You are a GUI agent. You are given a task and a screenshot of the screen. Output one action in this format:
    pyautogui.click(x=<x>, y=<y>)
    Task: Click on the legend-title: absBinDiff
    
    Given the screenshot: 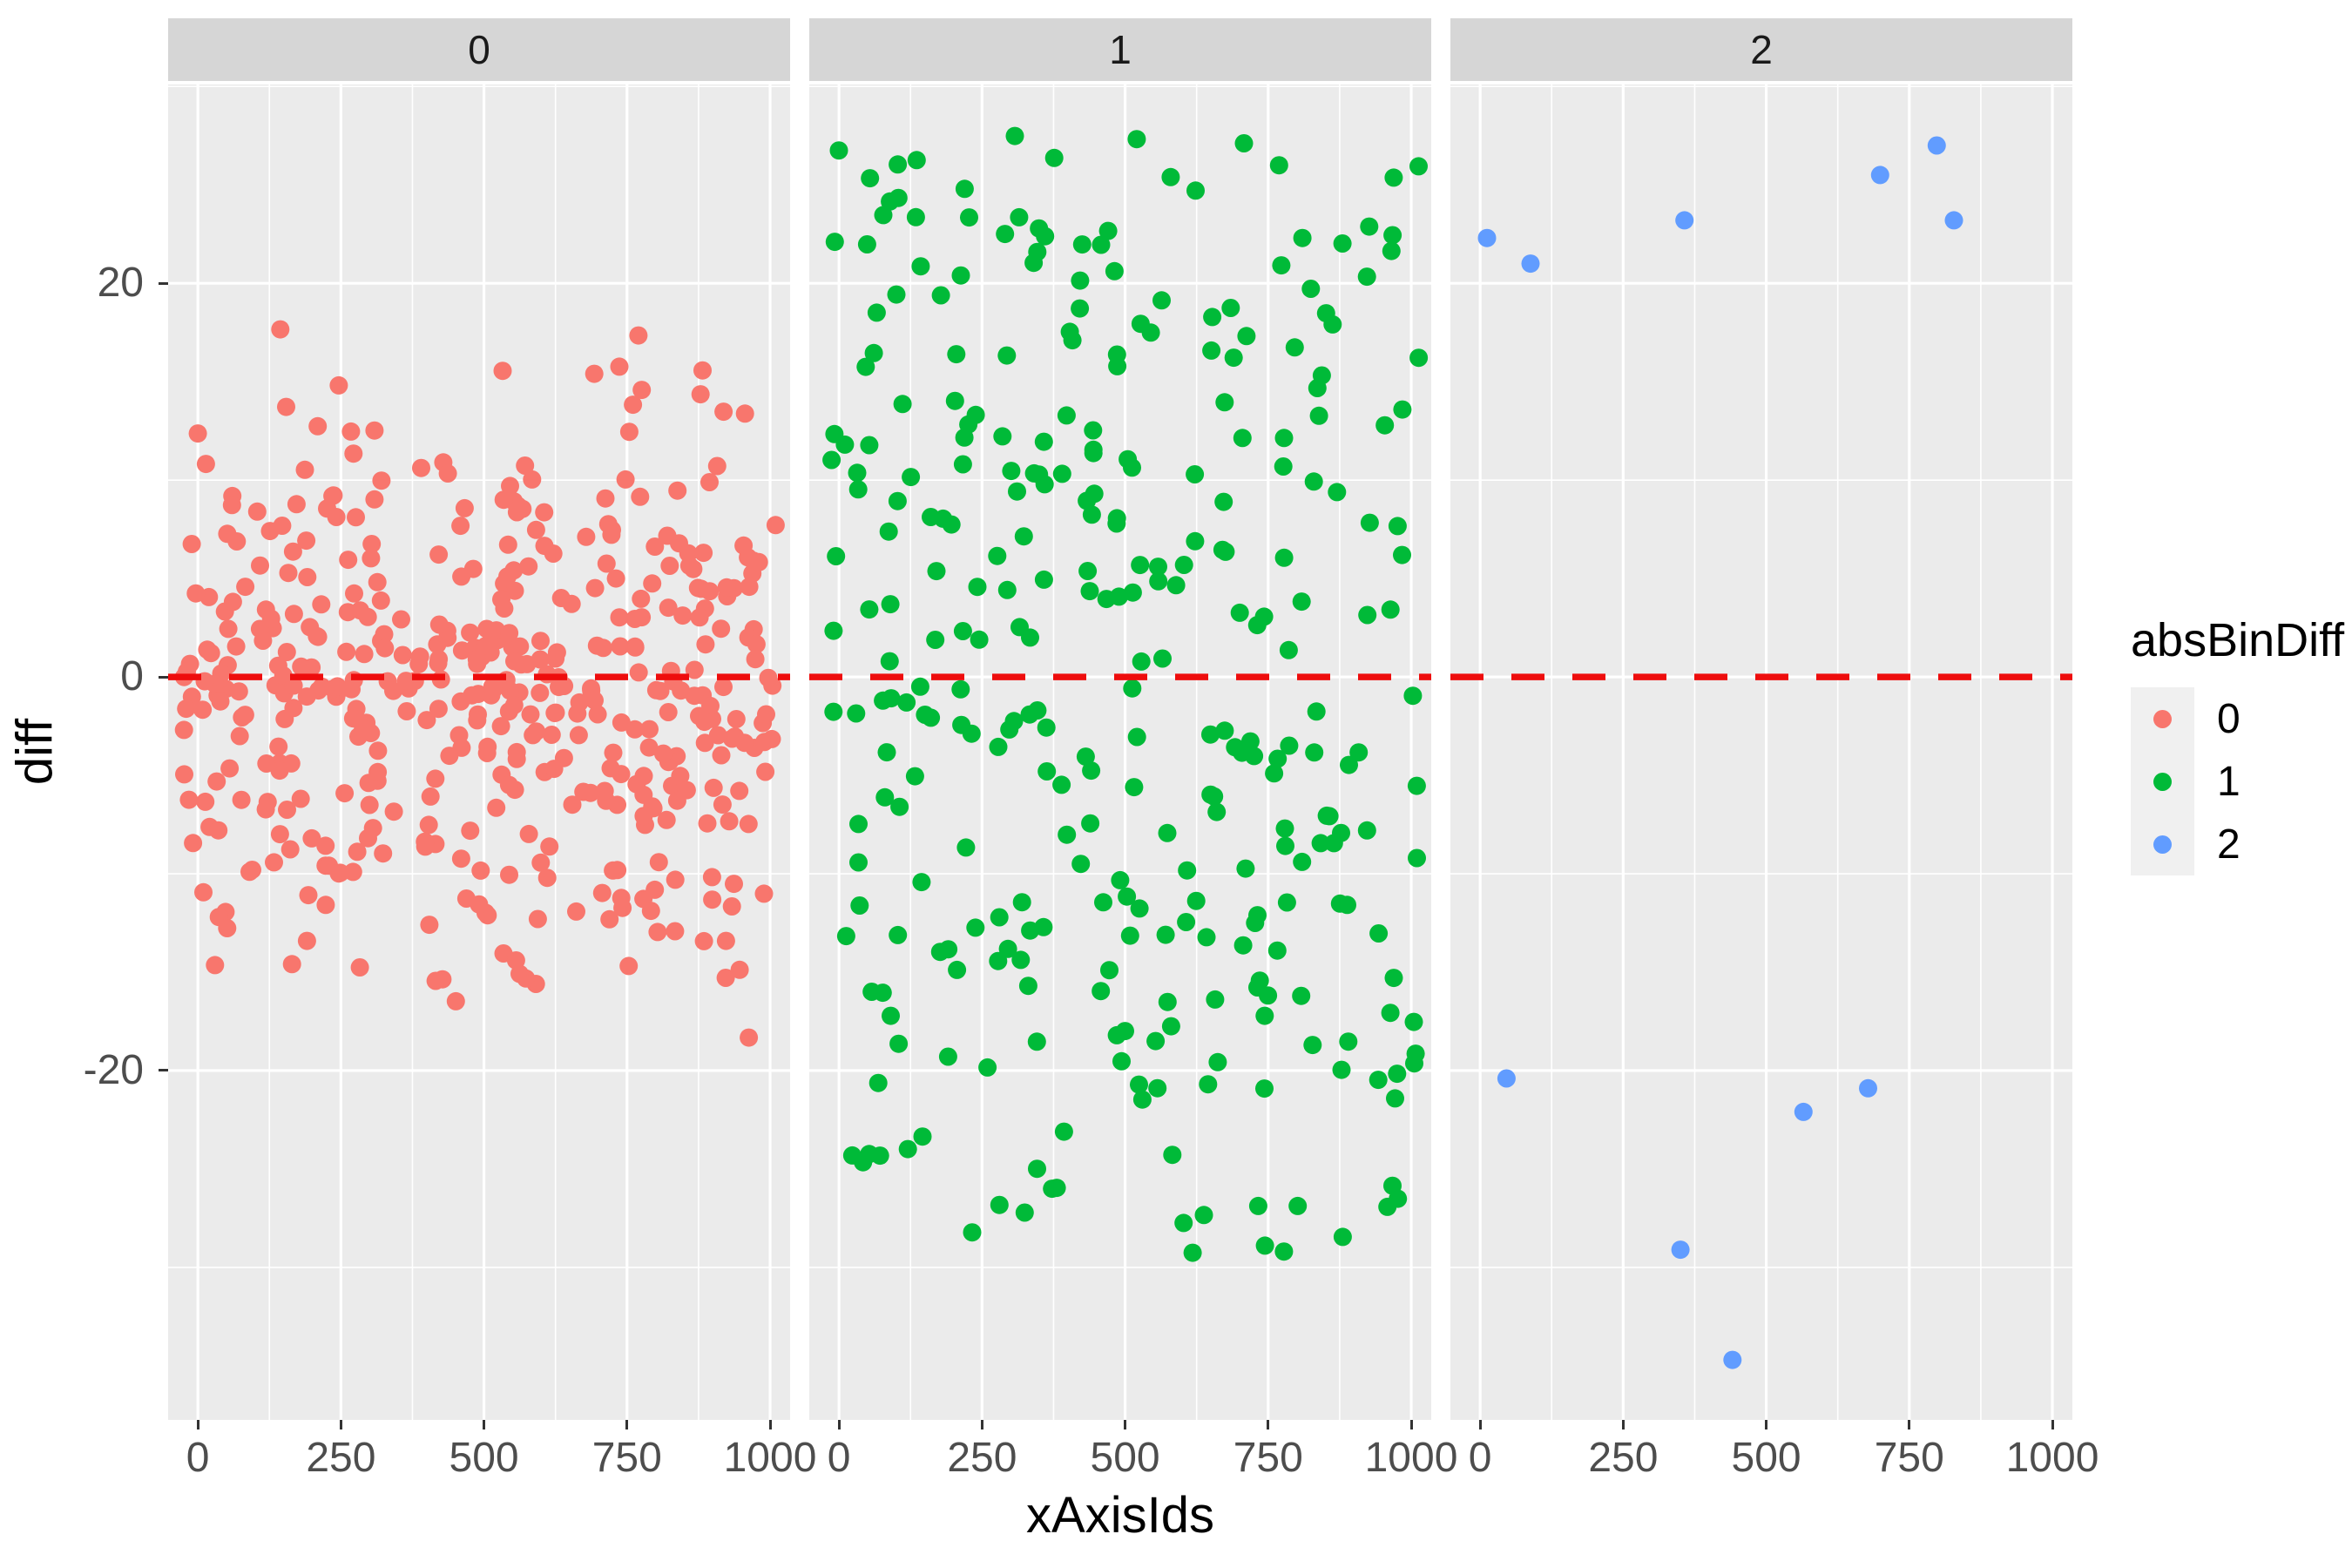 What is the action you would take?
    pyautogui.click(x=2238, y=640)
    